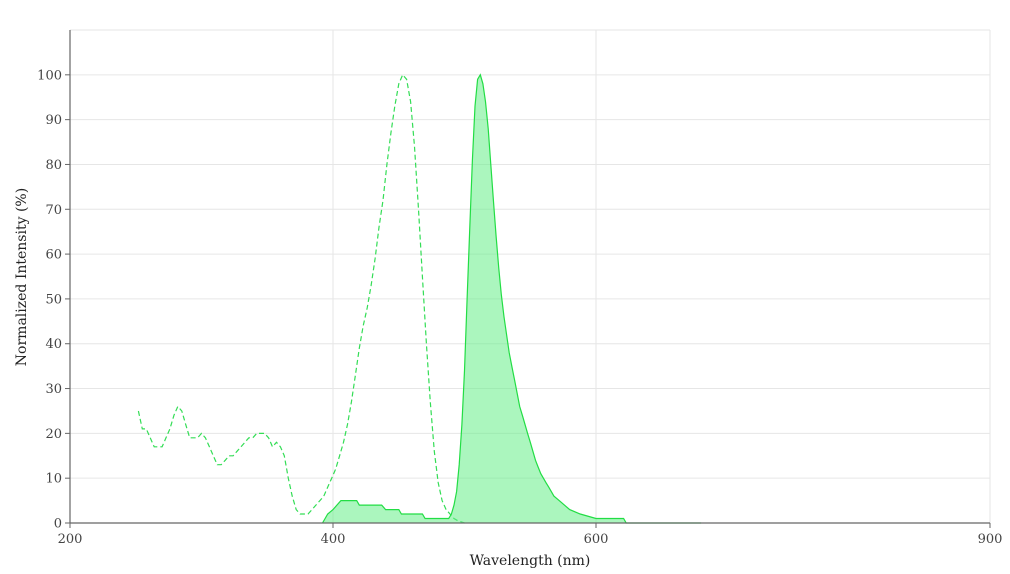 This screenshot has height=574, width=1010. What do you see at coordinates (53, 255) in the screenshot?
I see `y-tick-label: 60` at bounding box center [53, 255].